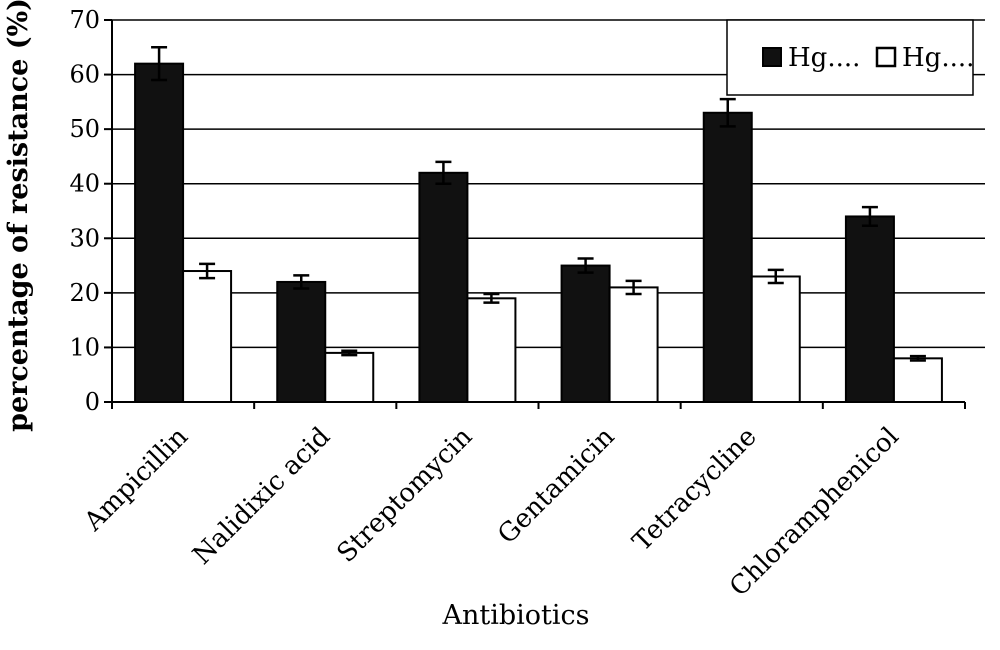 This screenshot has height=650, width=1000. What do you see at coordinates (84, 129) in the screenshot?
I see `y-tick-label: 50` at bounding box center [84, 129].